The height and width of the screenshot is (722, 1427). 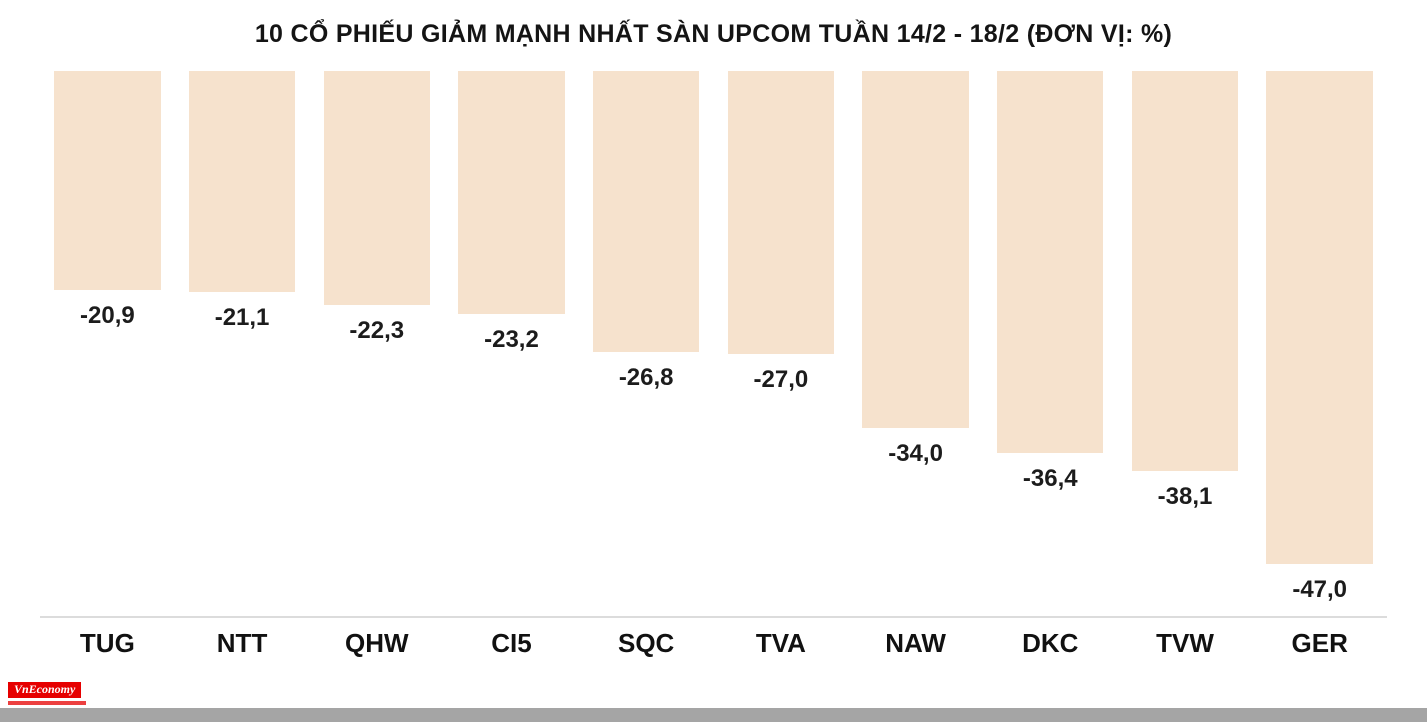 What do you see at coordinates (242, 643) in the screenshot?
I see `category-label-NTT: NTT` at bounding box center [242, 643].